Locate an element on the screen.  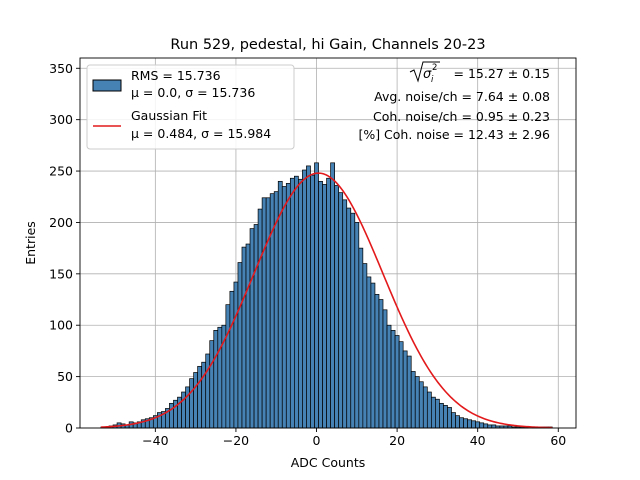
y-tick-label: 50 is located at coordinates (65, 376).